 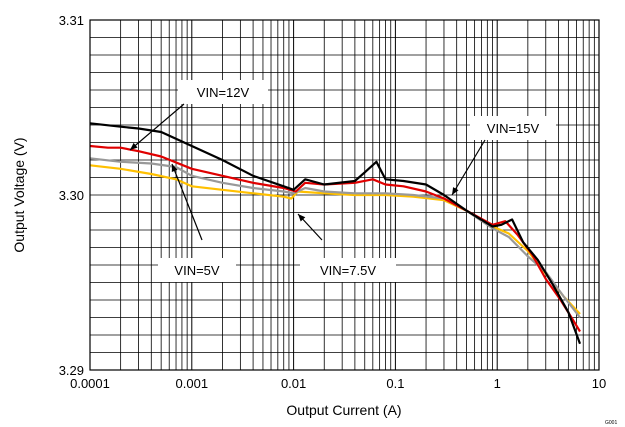 What do you see at coordinates (71, 370) in the screenshot?
I see `y-tick-label: 3.29` at bounding box center [71, 370].